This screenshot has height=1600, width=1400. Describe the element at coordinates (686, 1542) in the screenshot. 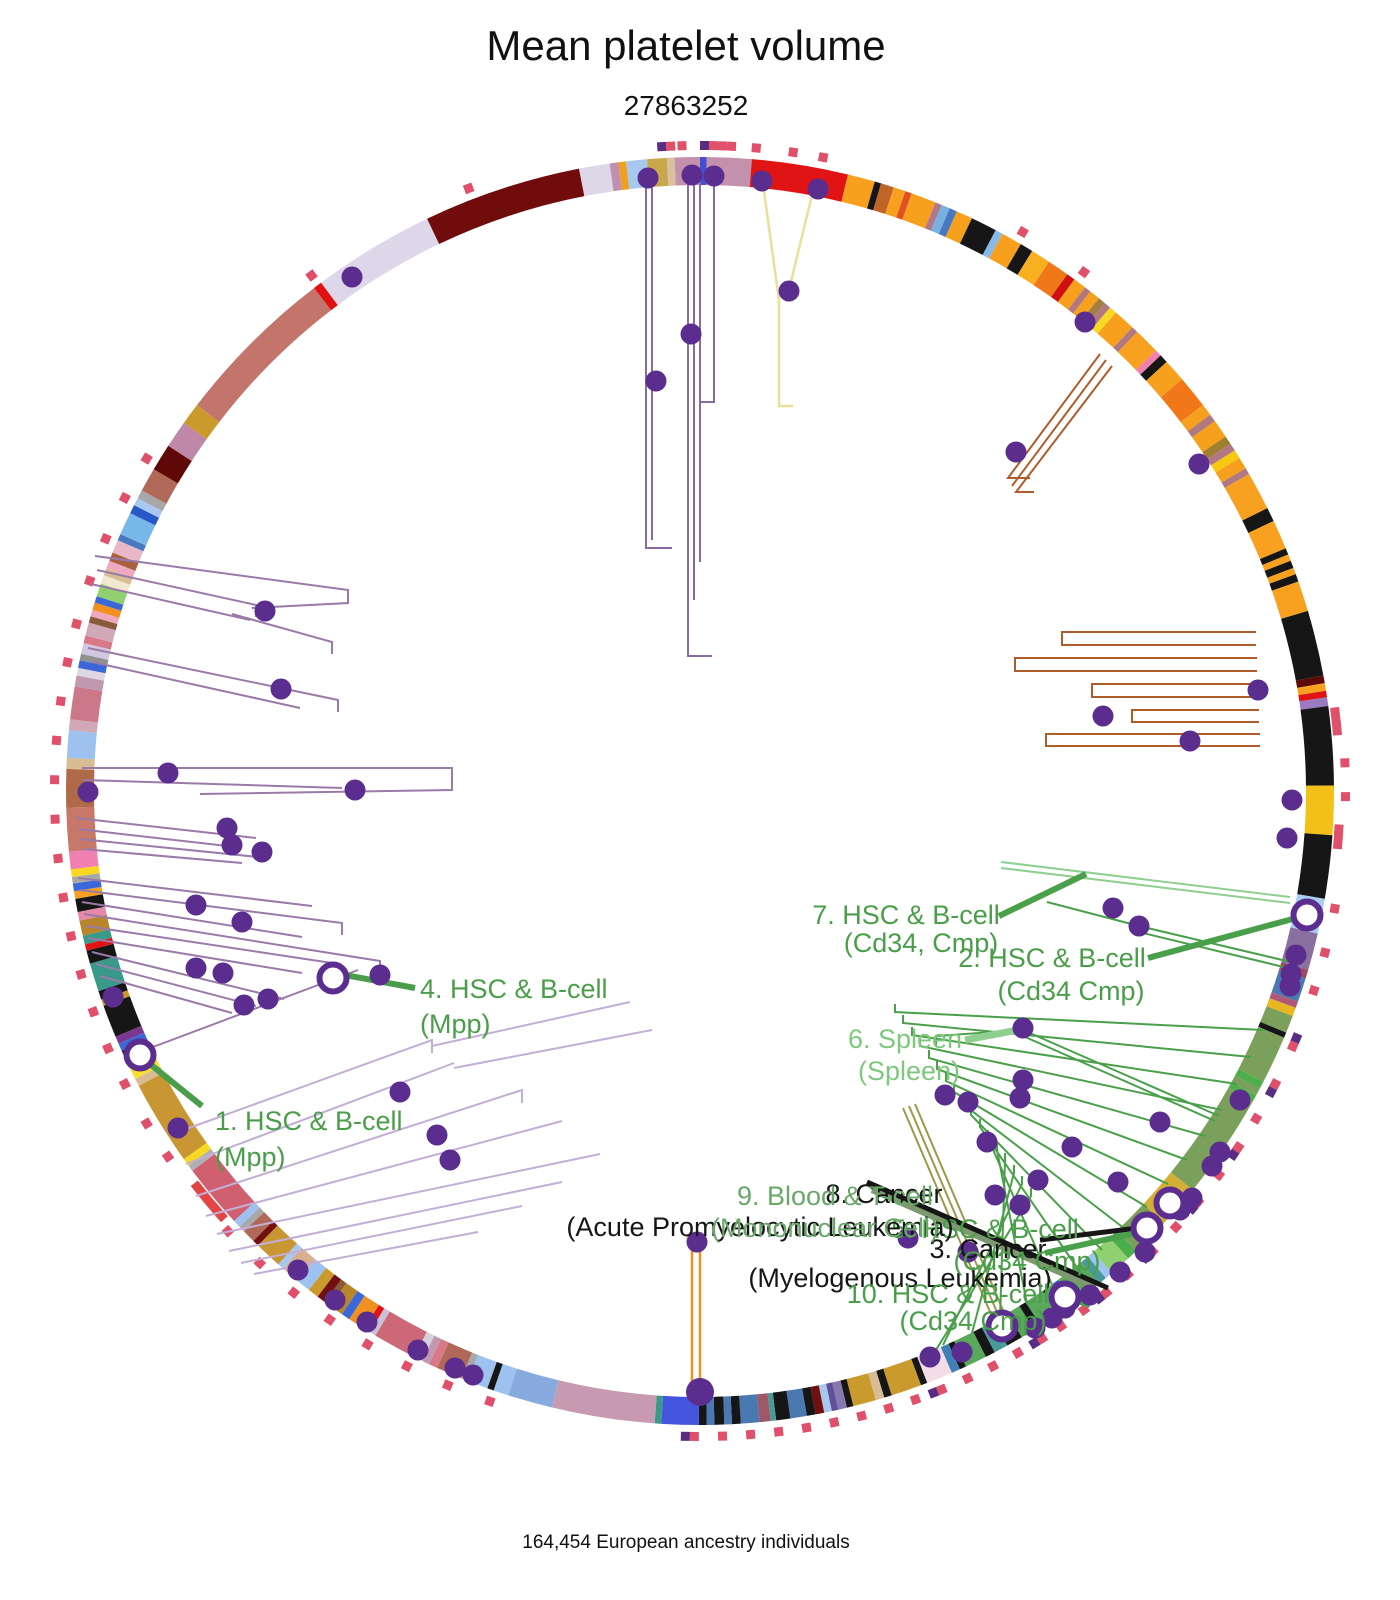

I see `caption-text: 164,454 European ancestry individuals` at that location.